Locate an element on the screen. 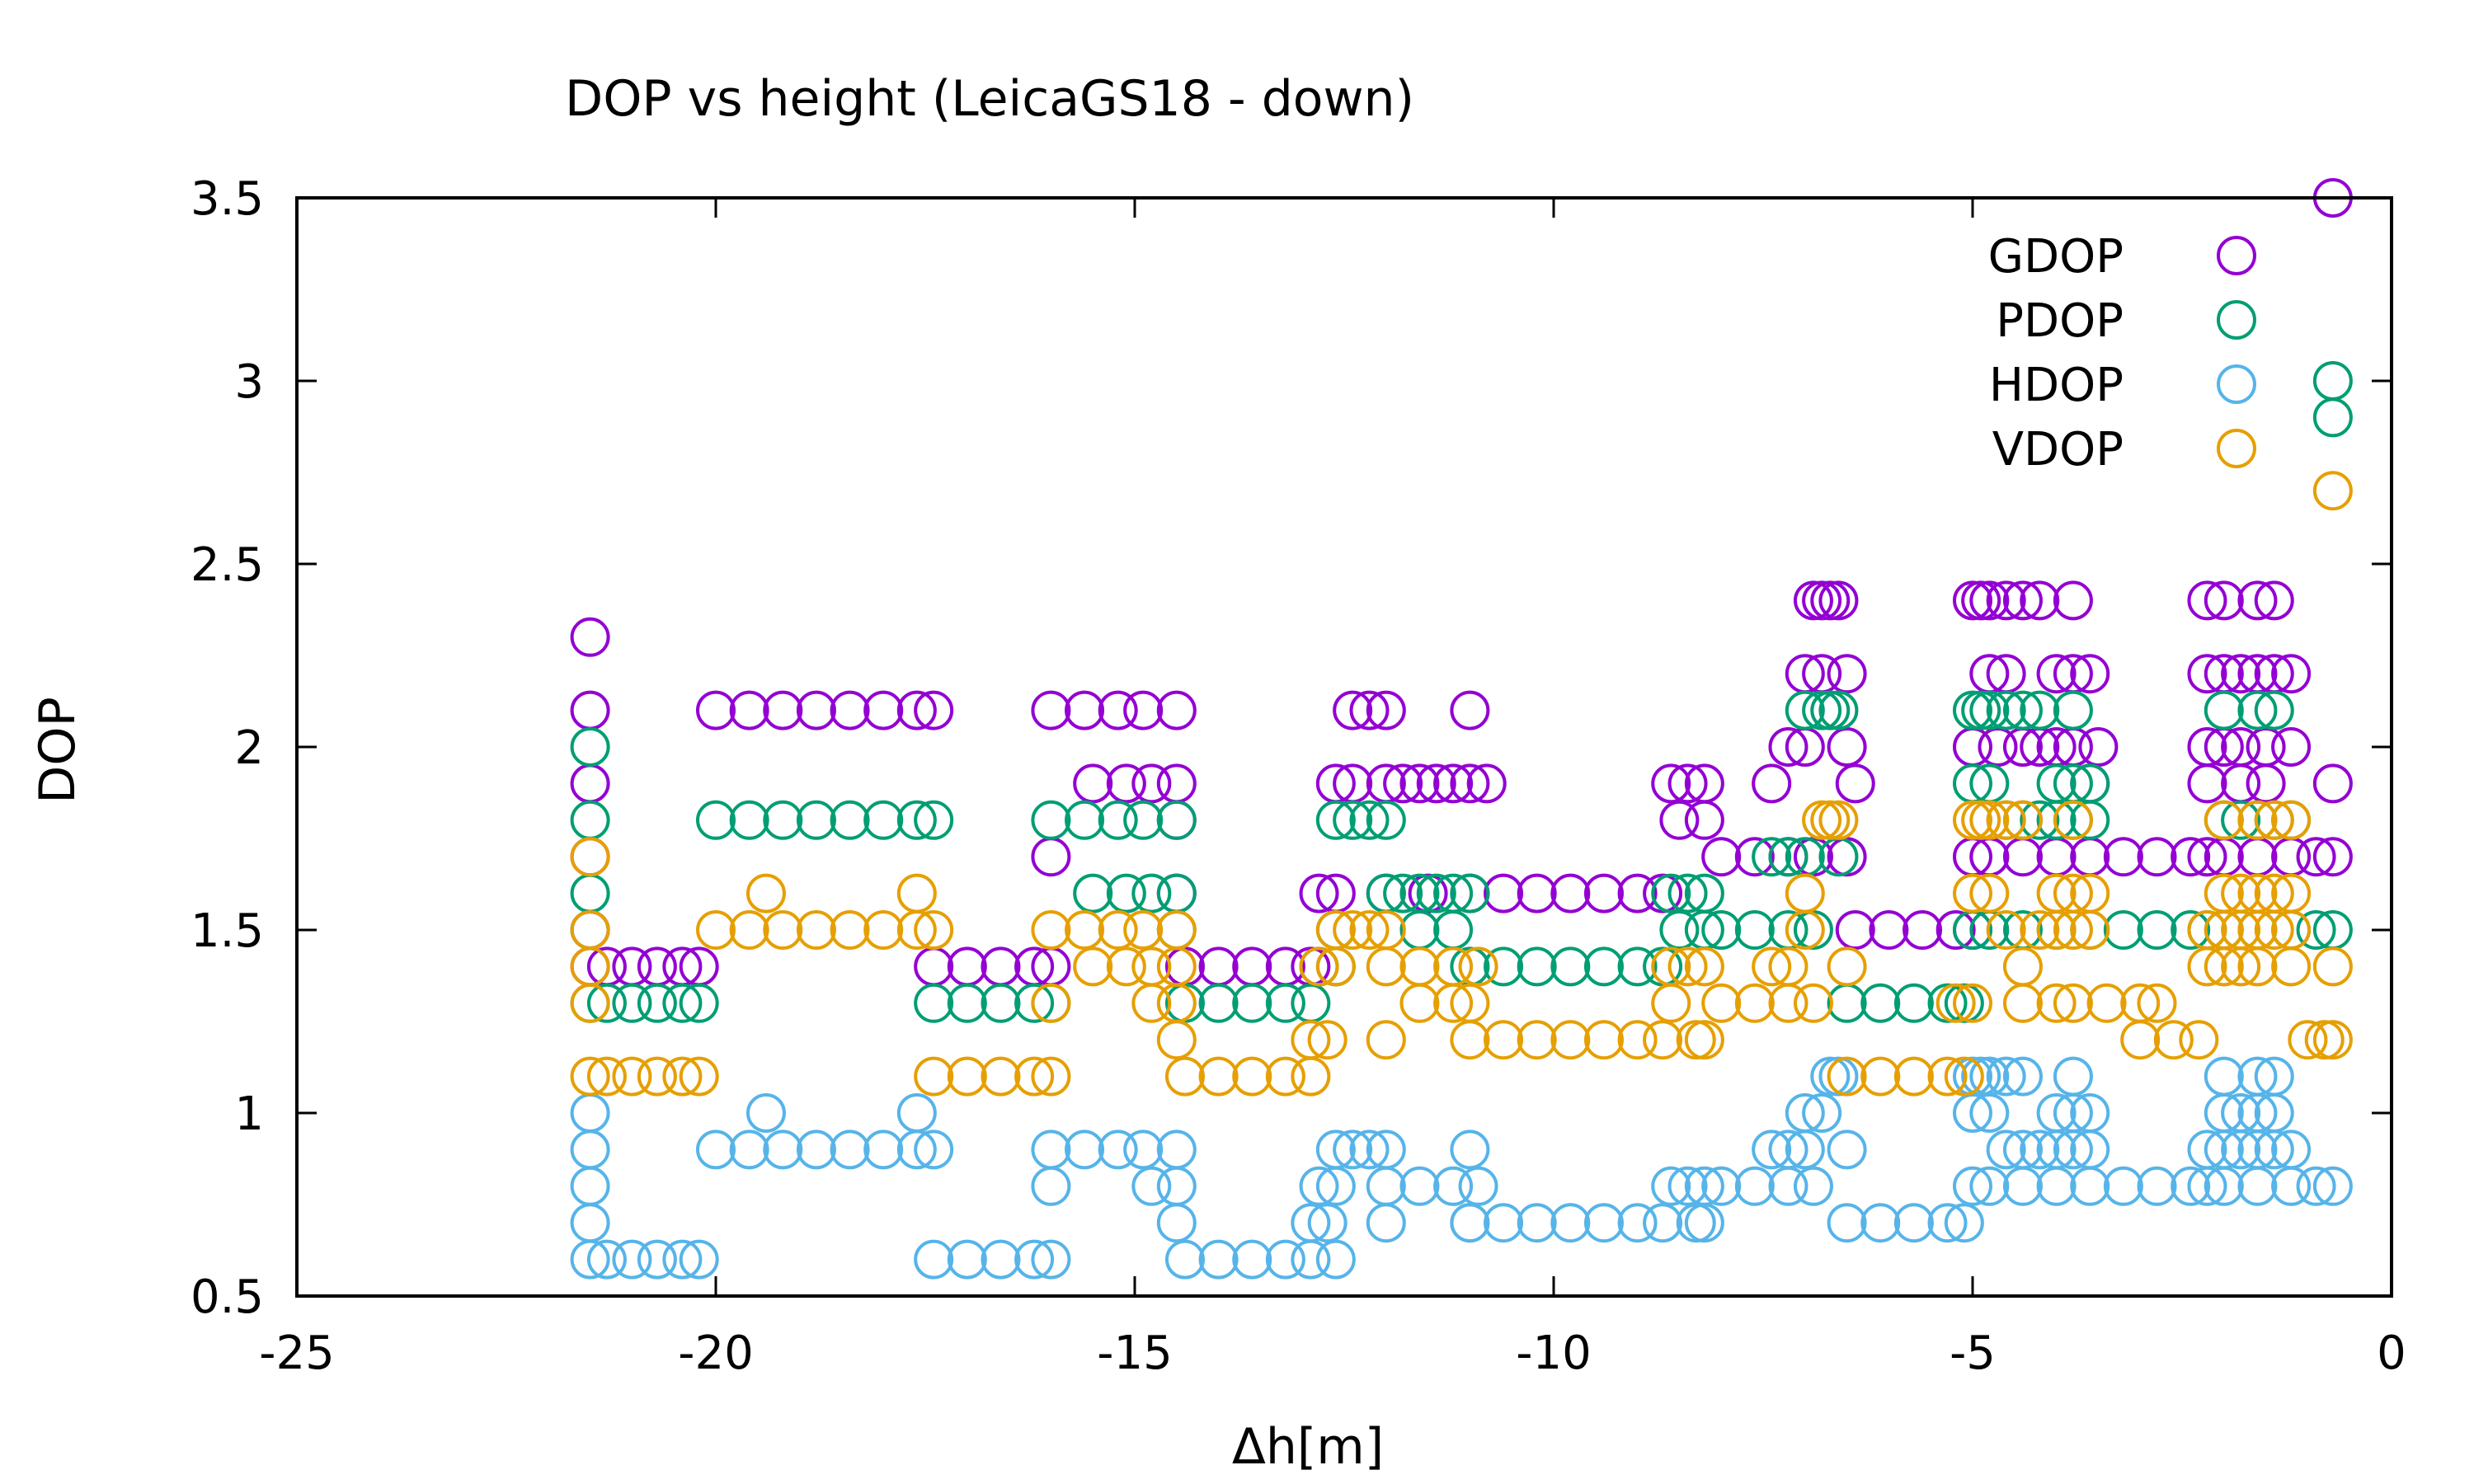  legend-marker is located at coordinates (2236, 255).